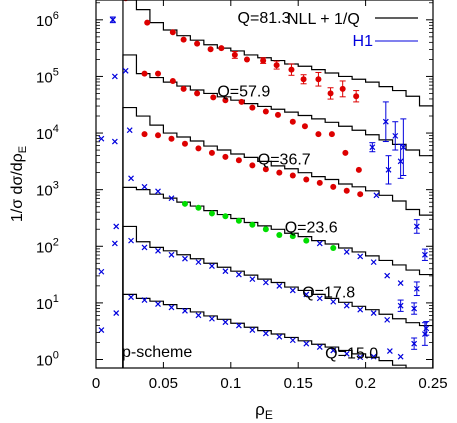 This screenshot has width=457, height=423. Describe the element at coordinates (47, 246) in the screenshot. I see `y-tick-label: 10²` at that location.